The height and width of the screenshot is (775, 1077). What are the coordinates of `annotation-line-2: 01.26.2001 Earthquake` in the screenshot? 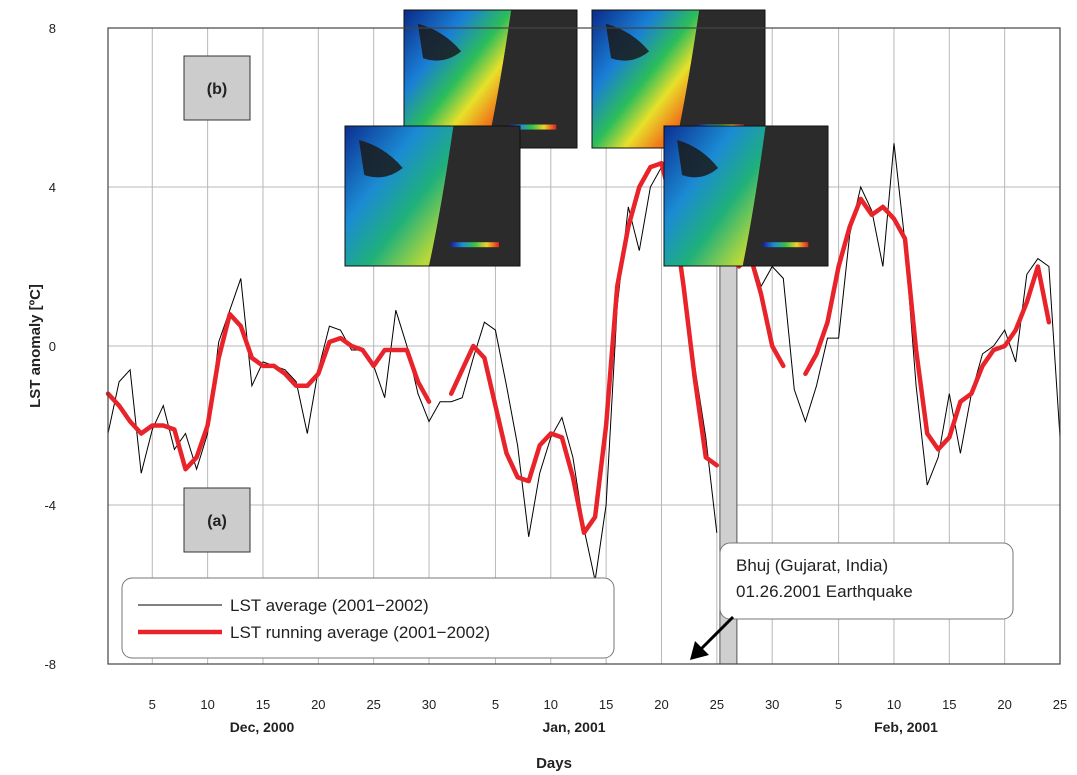 It's located at (824, 591).